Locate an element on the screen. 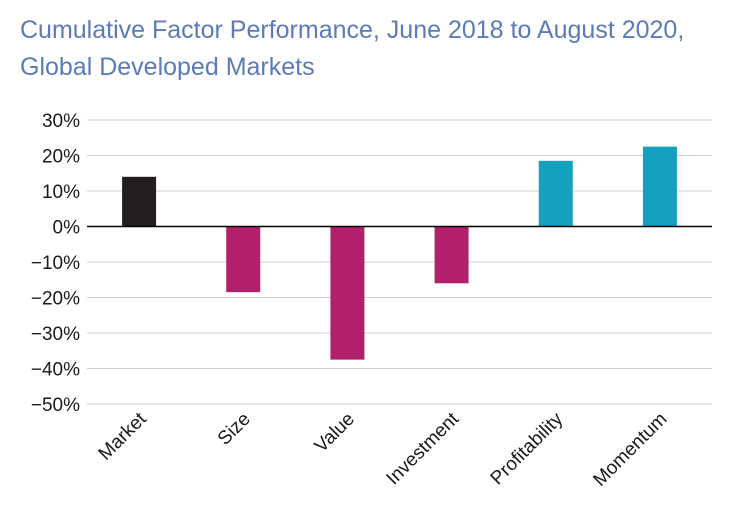  bar-investment is located at coordinates (451, 255).